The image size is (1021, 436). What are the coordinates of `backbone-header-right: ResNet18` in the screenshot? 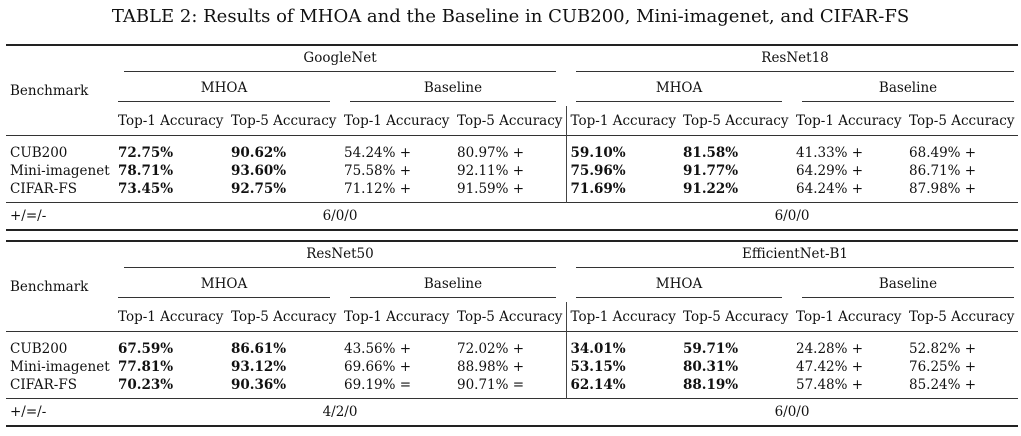 It's located at (792, 59).